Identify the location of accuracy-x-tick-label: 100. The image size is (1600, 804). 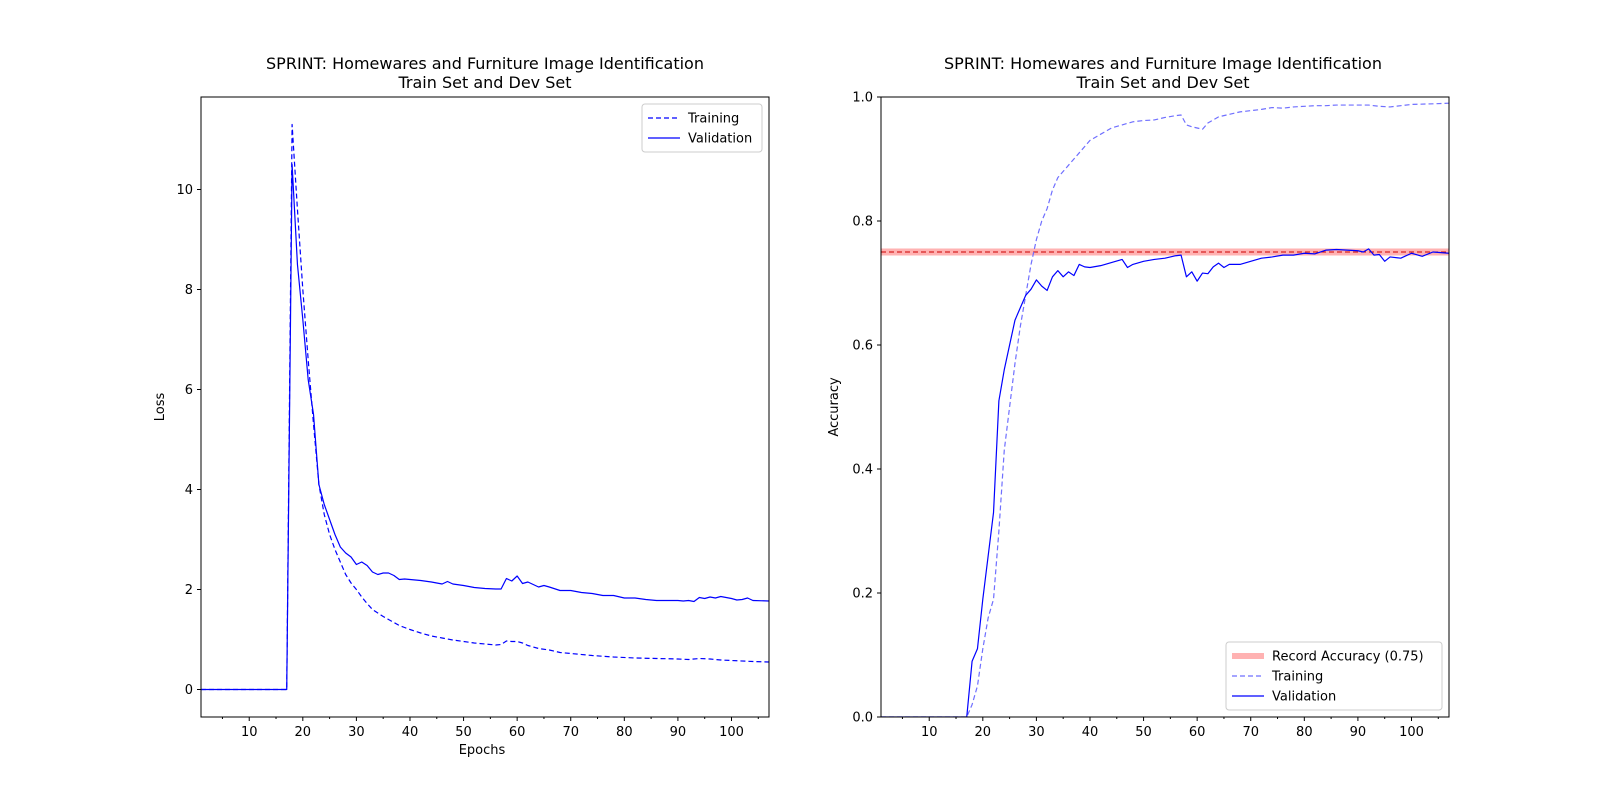
(1411, 732).